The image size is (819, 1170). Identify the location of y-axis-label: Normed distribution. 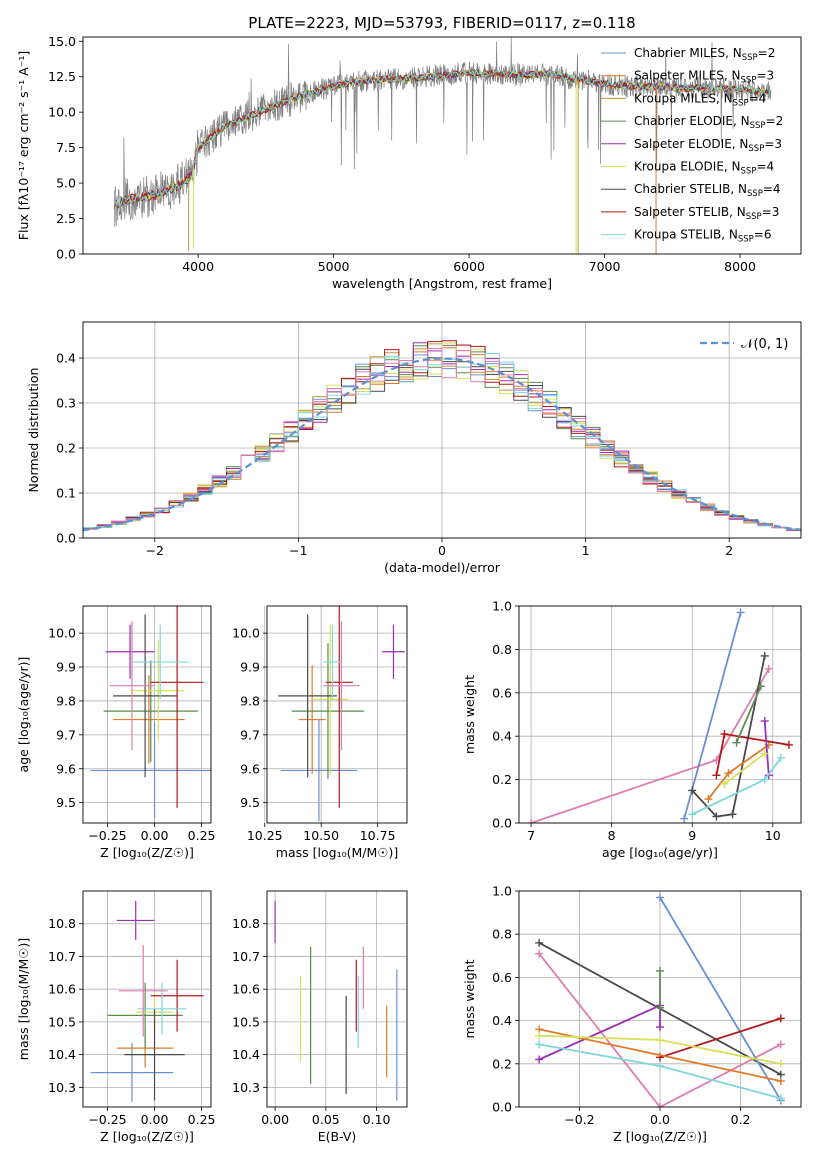
(33, 430).